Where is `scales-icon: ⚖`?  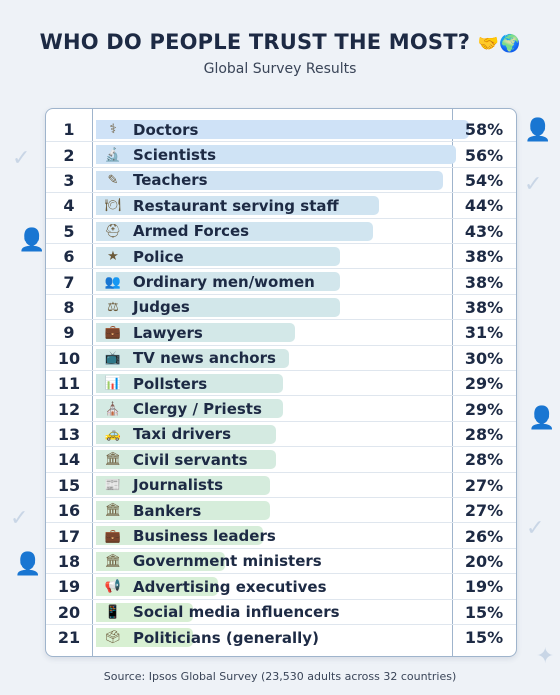
scales-icon: ⚖ is located at coordinates (113, 307).